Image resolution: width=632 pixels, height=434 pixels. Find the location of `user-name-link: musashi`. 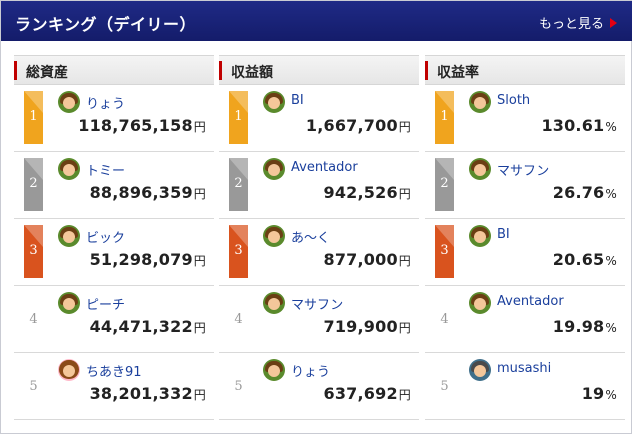

user-name-link: musashi is located at coordinates (524, 368).